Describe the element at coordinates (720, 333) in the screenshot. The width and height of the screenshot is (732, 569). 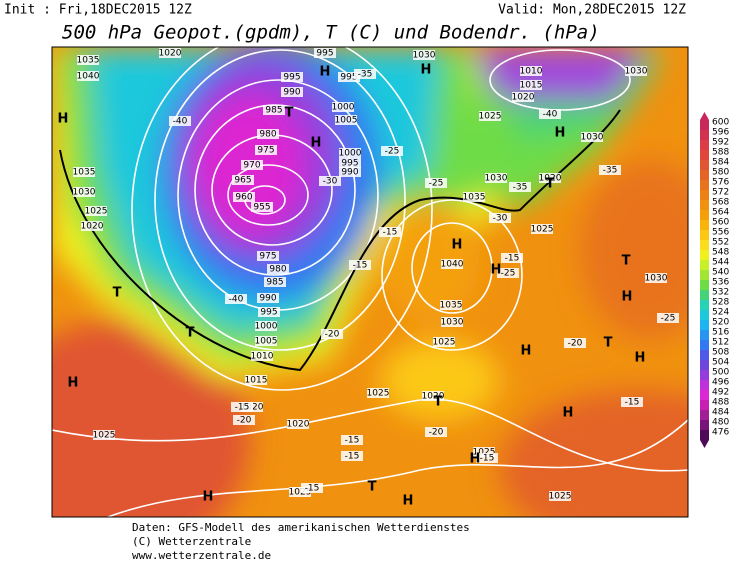
I see `colorbar-label: 516` at that location.